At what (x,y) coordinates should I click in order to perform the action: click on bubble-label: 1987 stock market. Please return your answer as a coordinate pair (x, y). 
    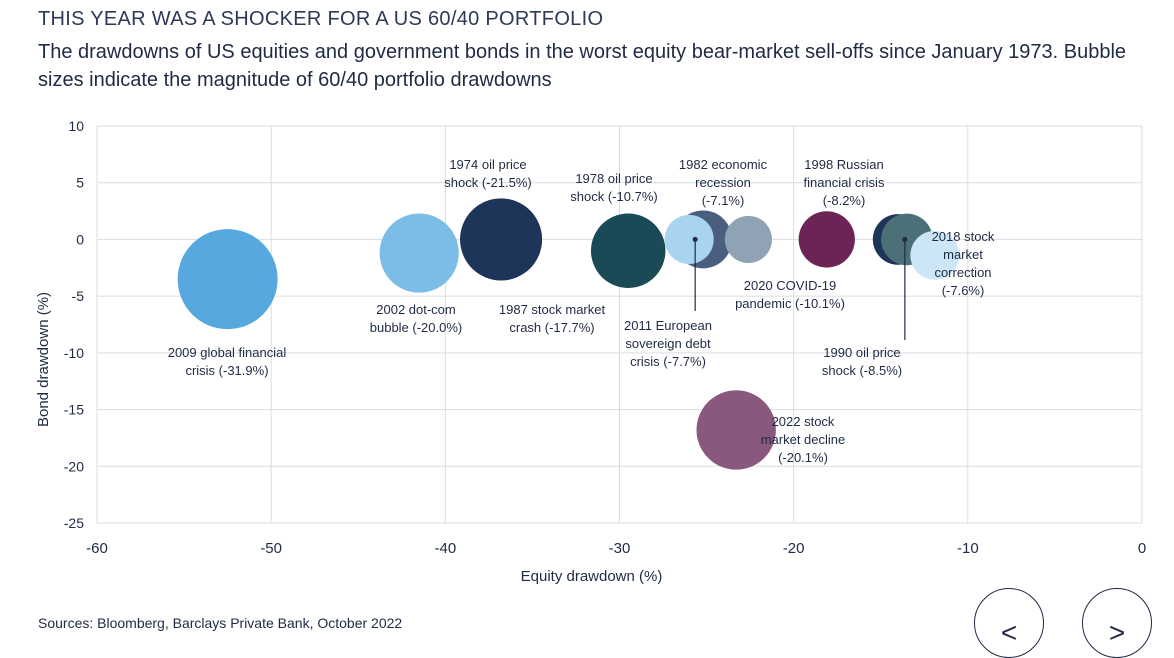
    Looking at the image, I should click on (552, 309).